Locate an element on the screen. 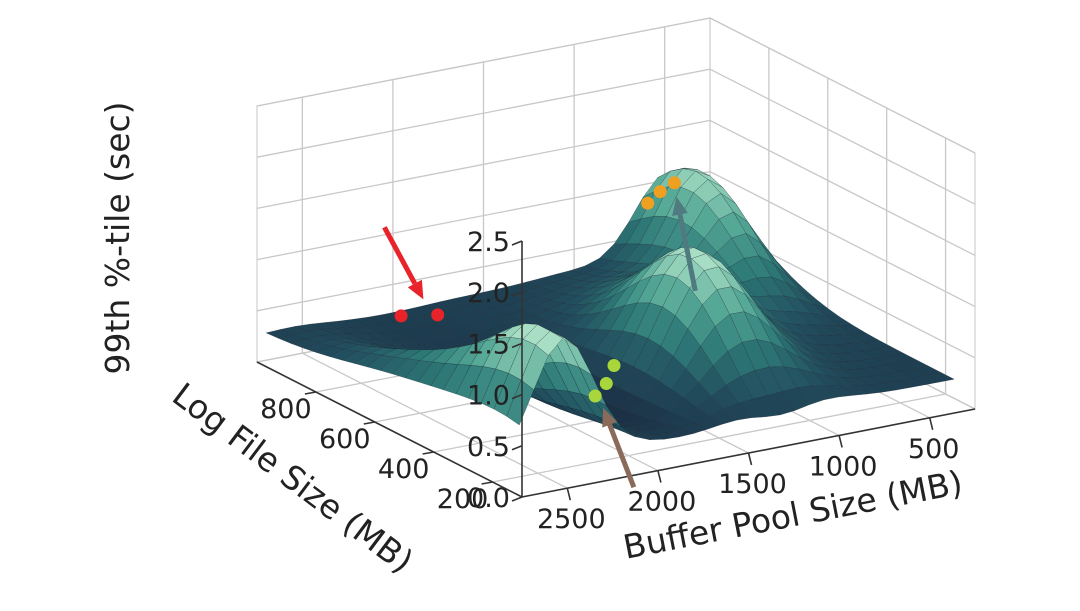  z-axis-label: 99th %-tile (sec) is located at coordinates (117, 237).